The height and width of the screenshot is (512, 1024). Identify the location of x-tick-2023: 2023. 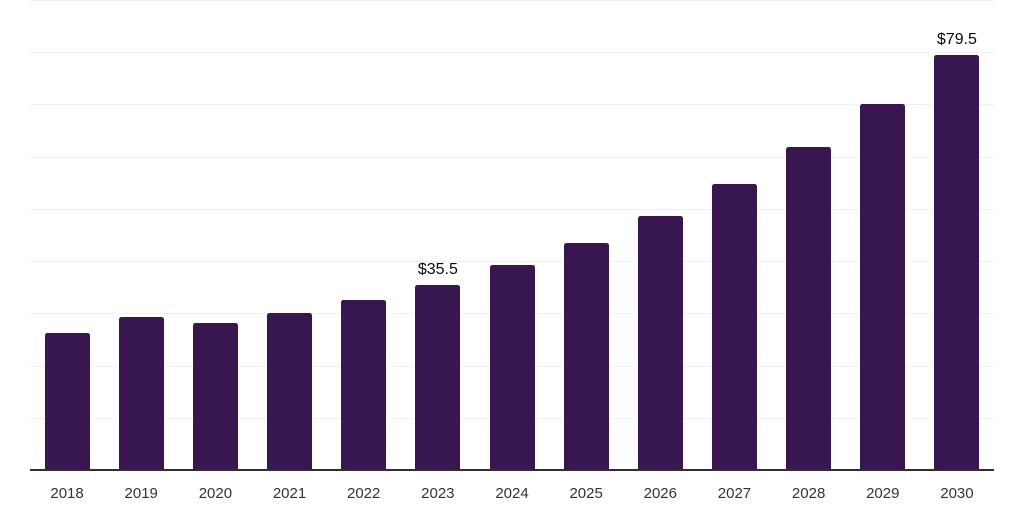
(438, 493).